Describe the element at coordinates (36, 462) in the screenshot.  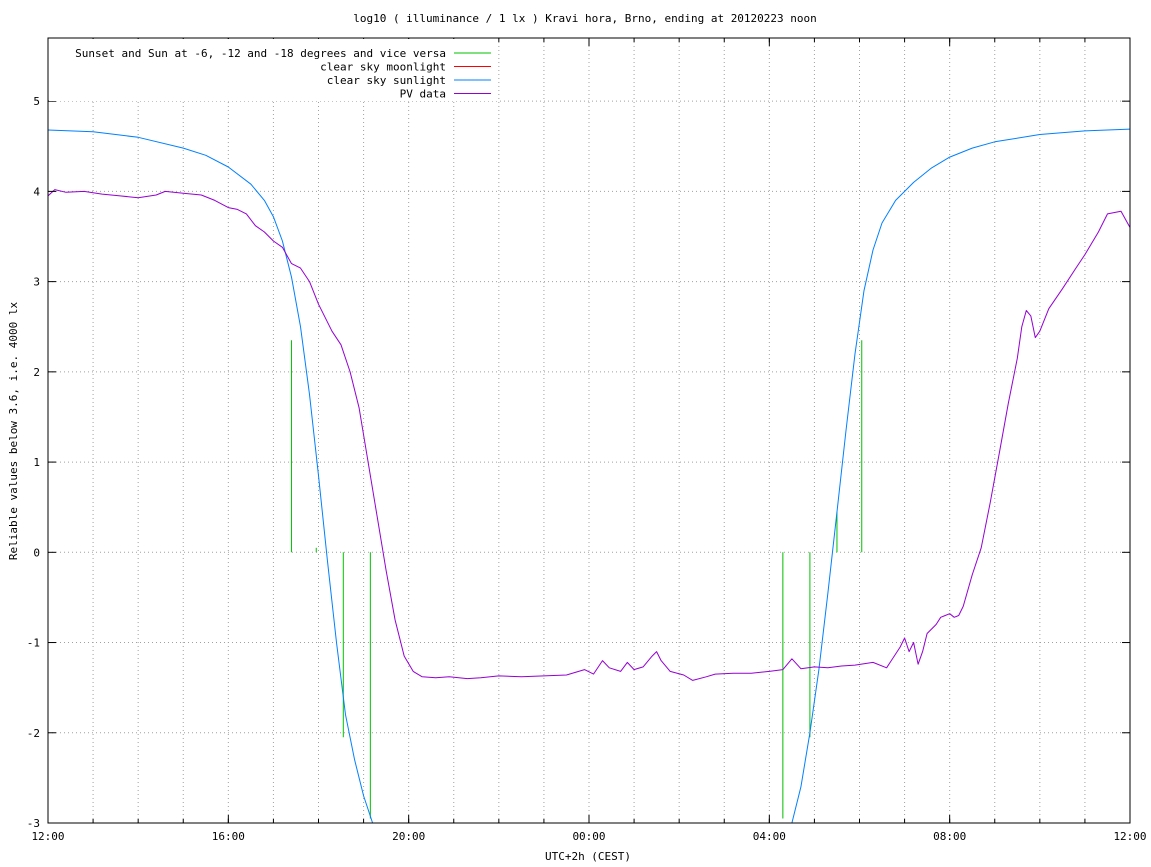
I see `y-tick-label: 1` at that location.